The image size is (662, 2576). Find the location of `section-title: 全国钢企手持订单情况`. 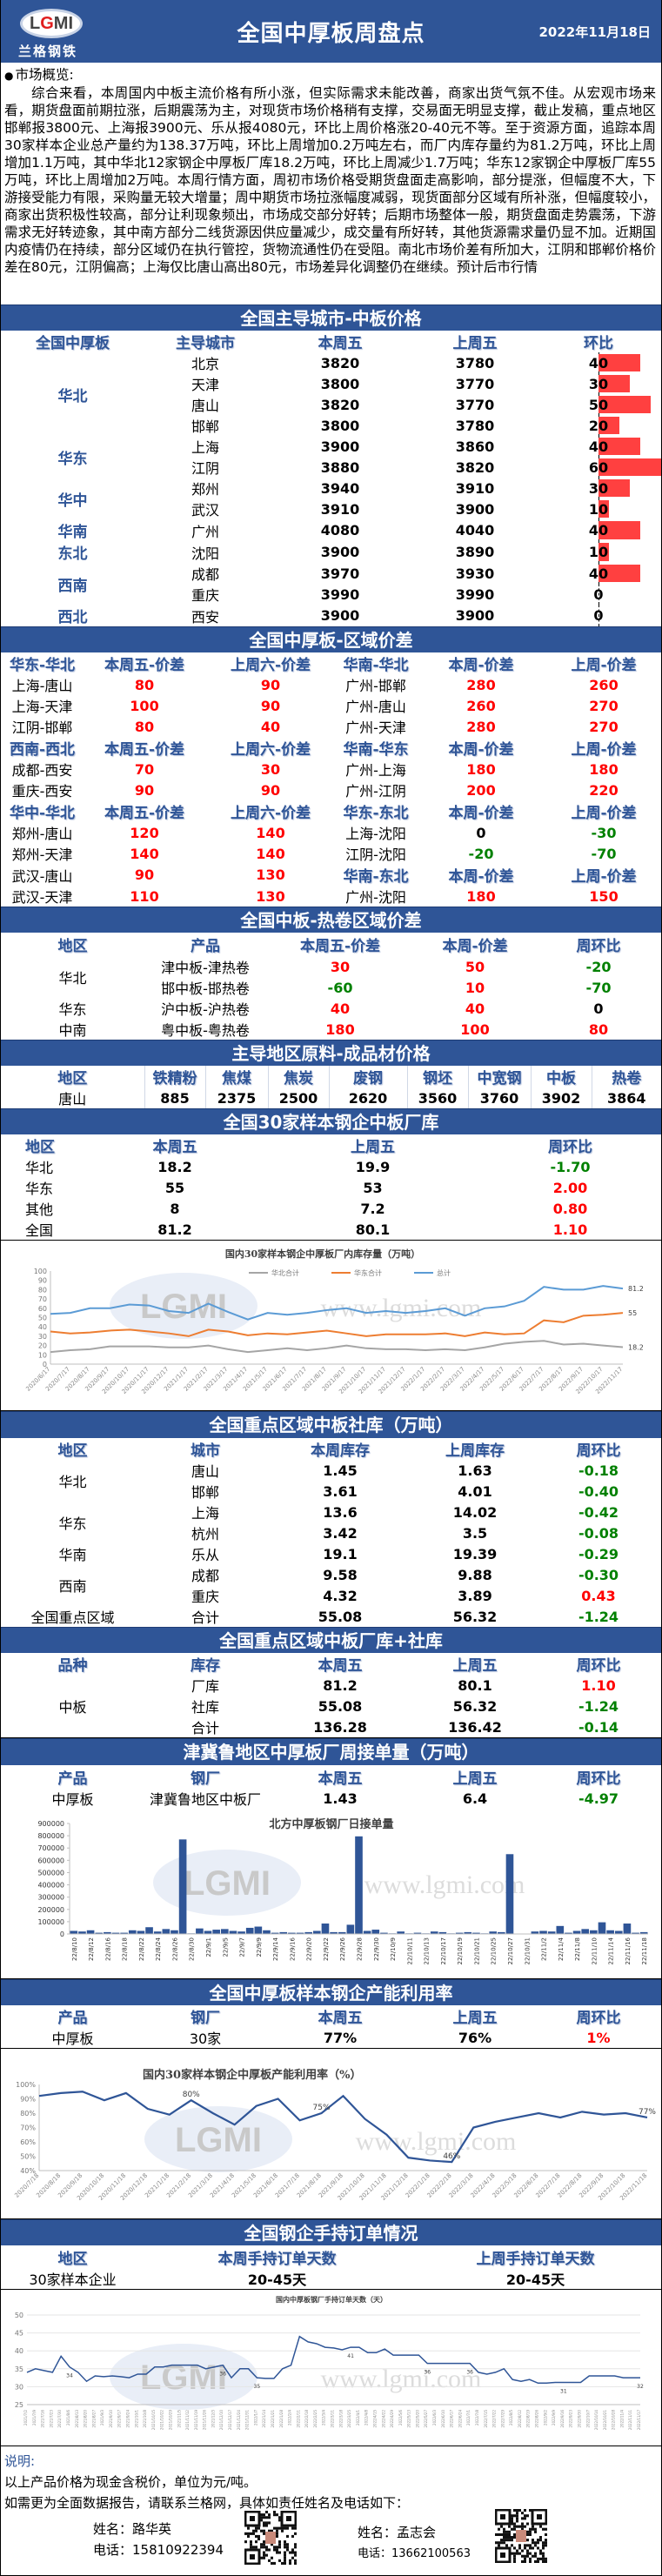

section-title: 全国钢企手持订单情况 is located at coordinates (331, 2232).